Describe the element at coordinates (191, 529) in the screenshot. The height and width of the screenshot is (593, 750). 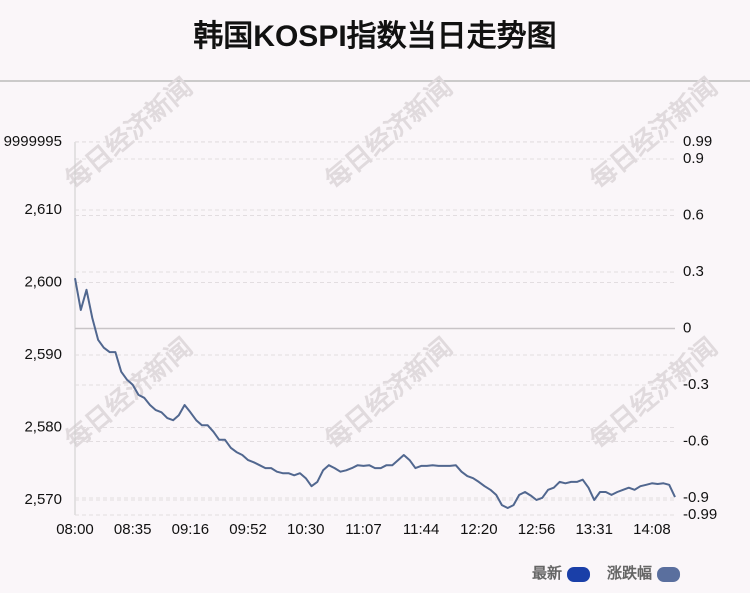
I see `x-tick-label: 09:16` at that location.